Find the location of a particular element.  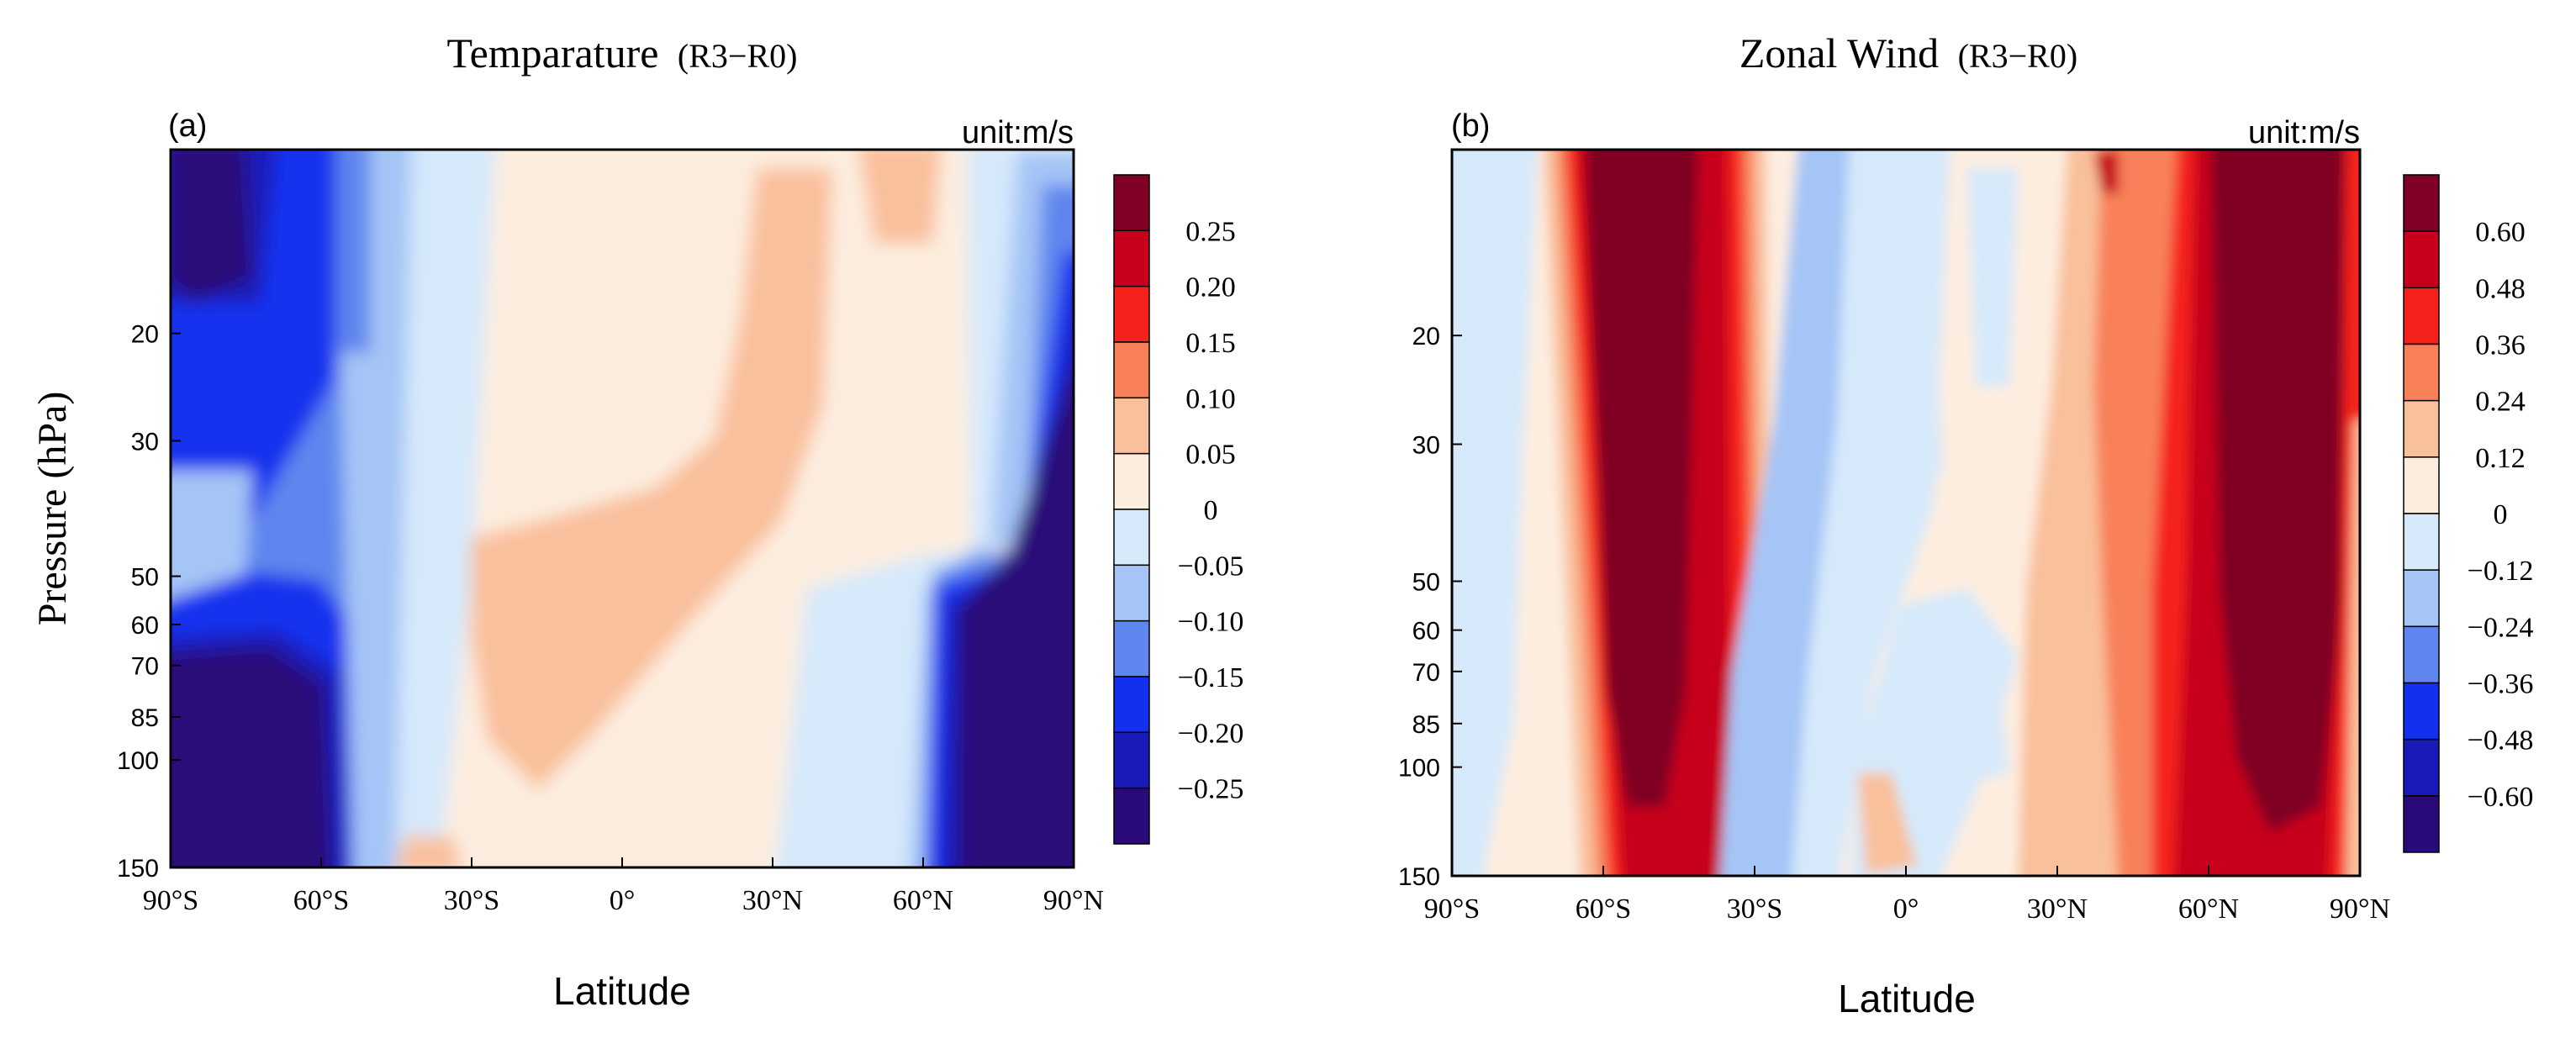

panel-a-x-tick-label: 30°S is located at coordinates (472, 901).